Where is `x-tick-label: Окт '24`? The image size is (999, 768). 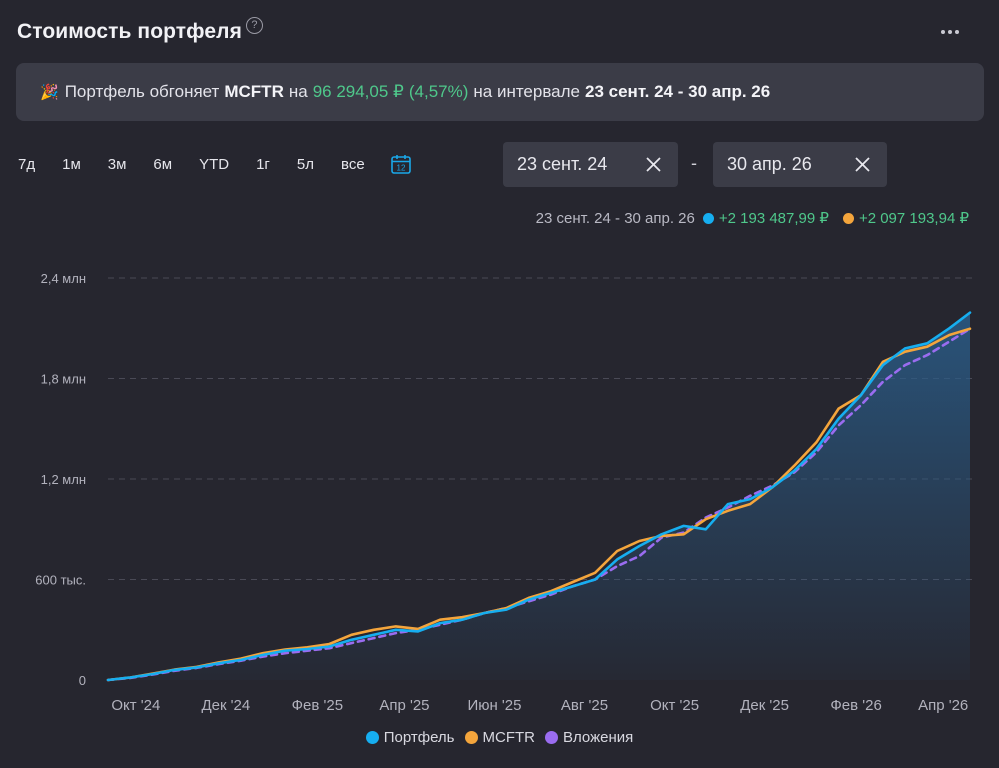 x-tick-label: Окт '24 is located at coordinates (135, 705).